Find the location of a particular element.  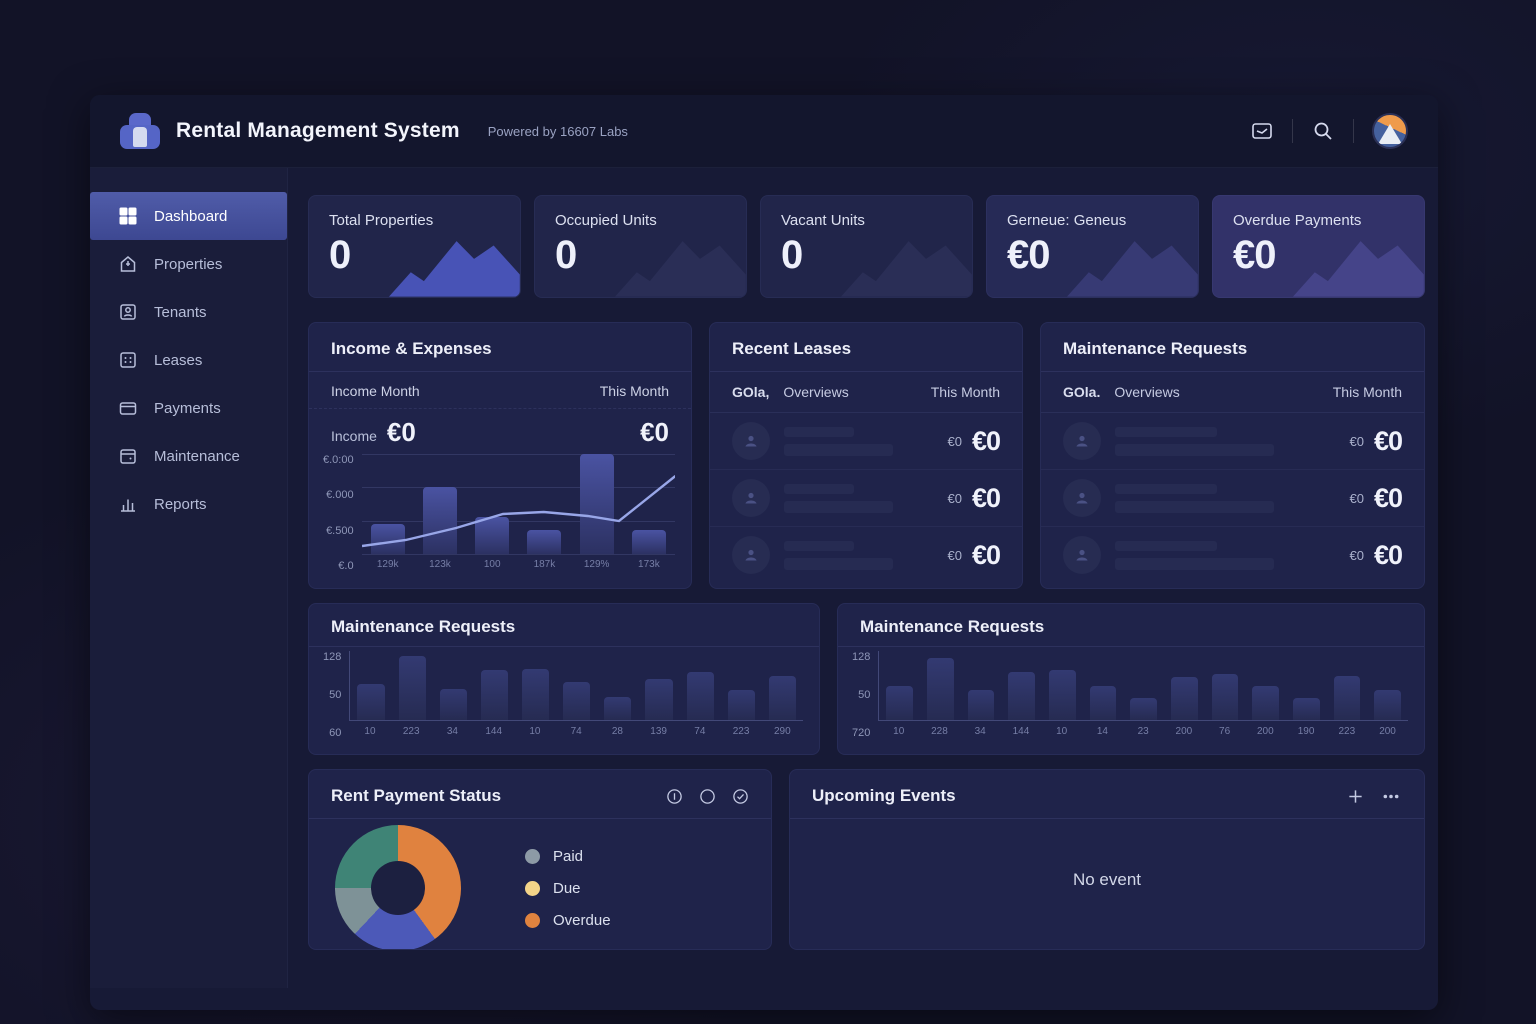

dashboard-grid-icon is located at coordinates (128, 216).